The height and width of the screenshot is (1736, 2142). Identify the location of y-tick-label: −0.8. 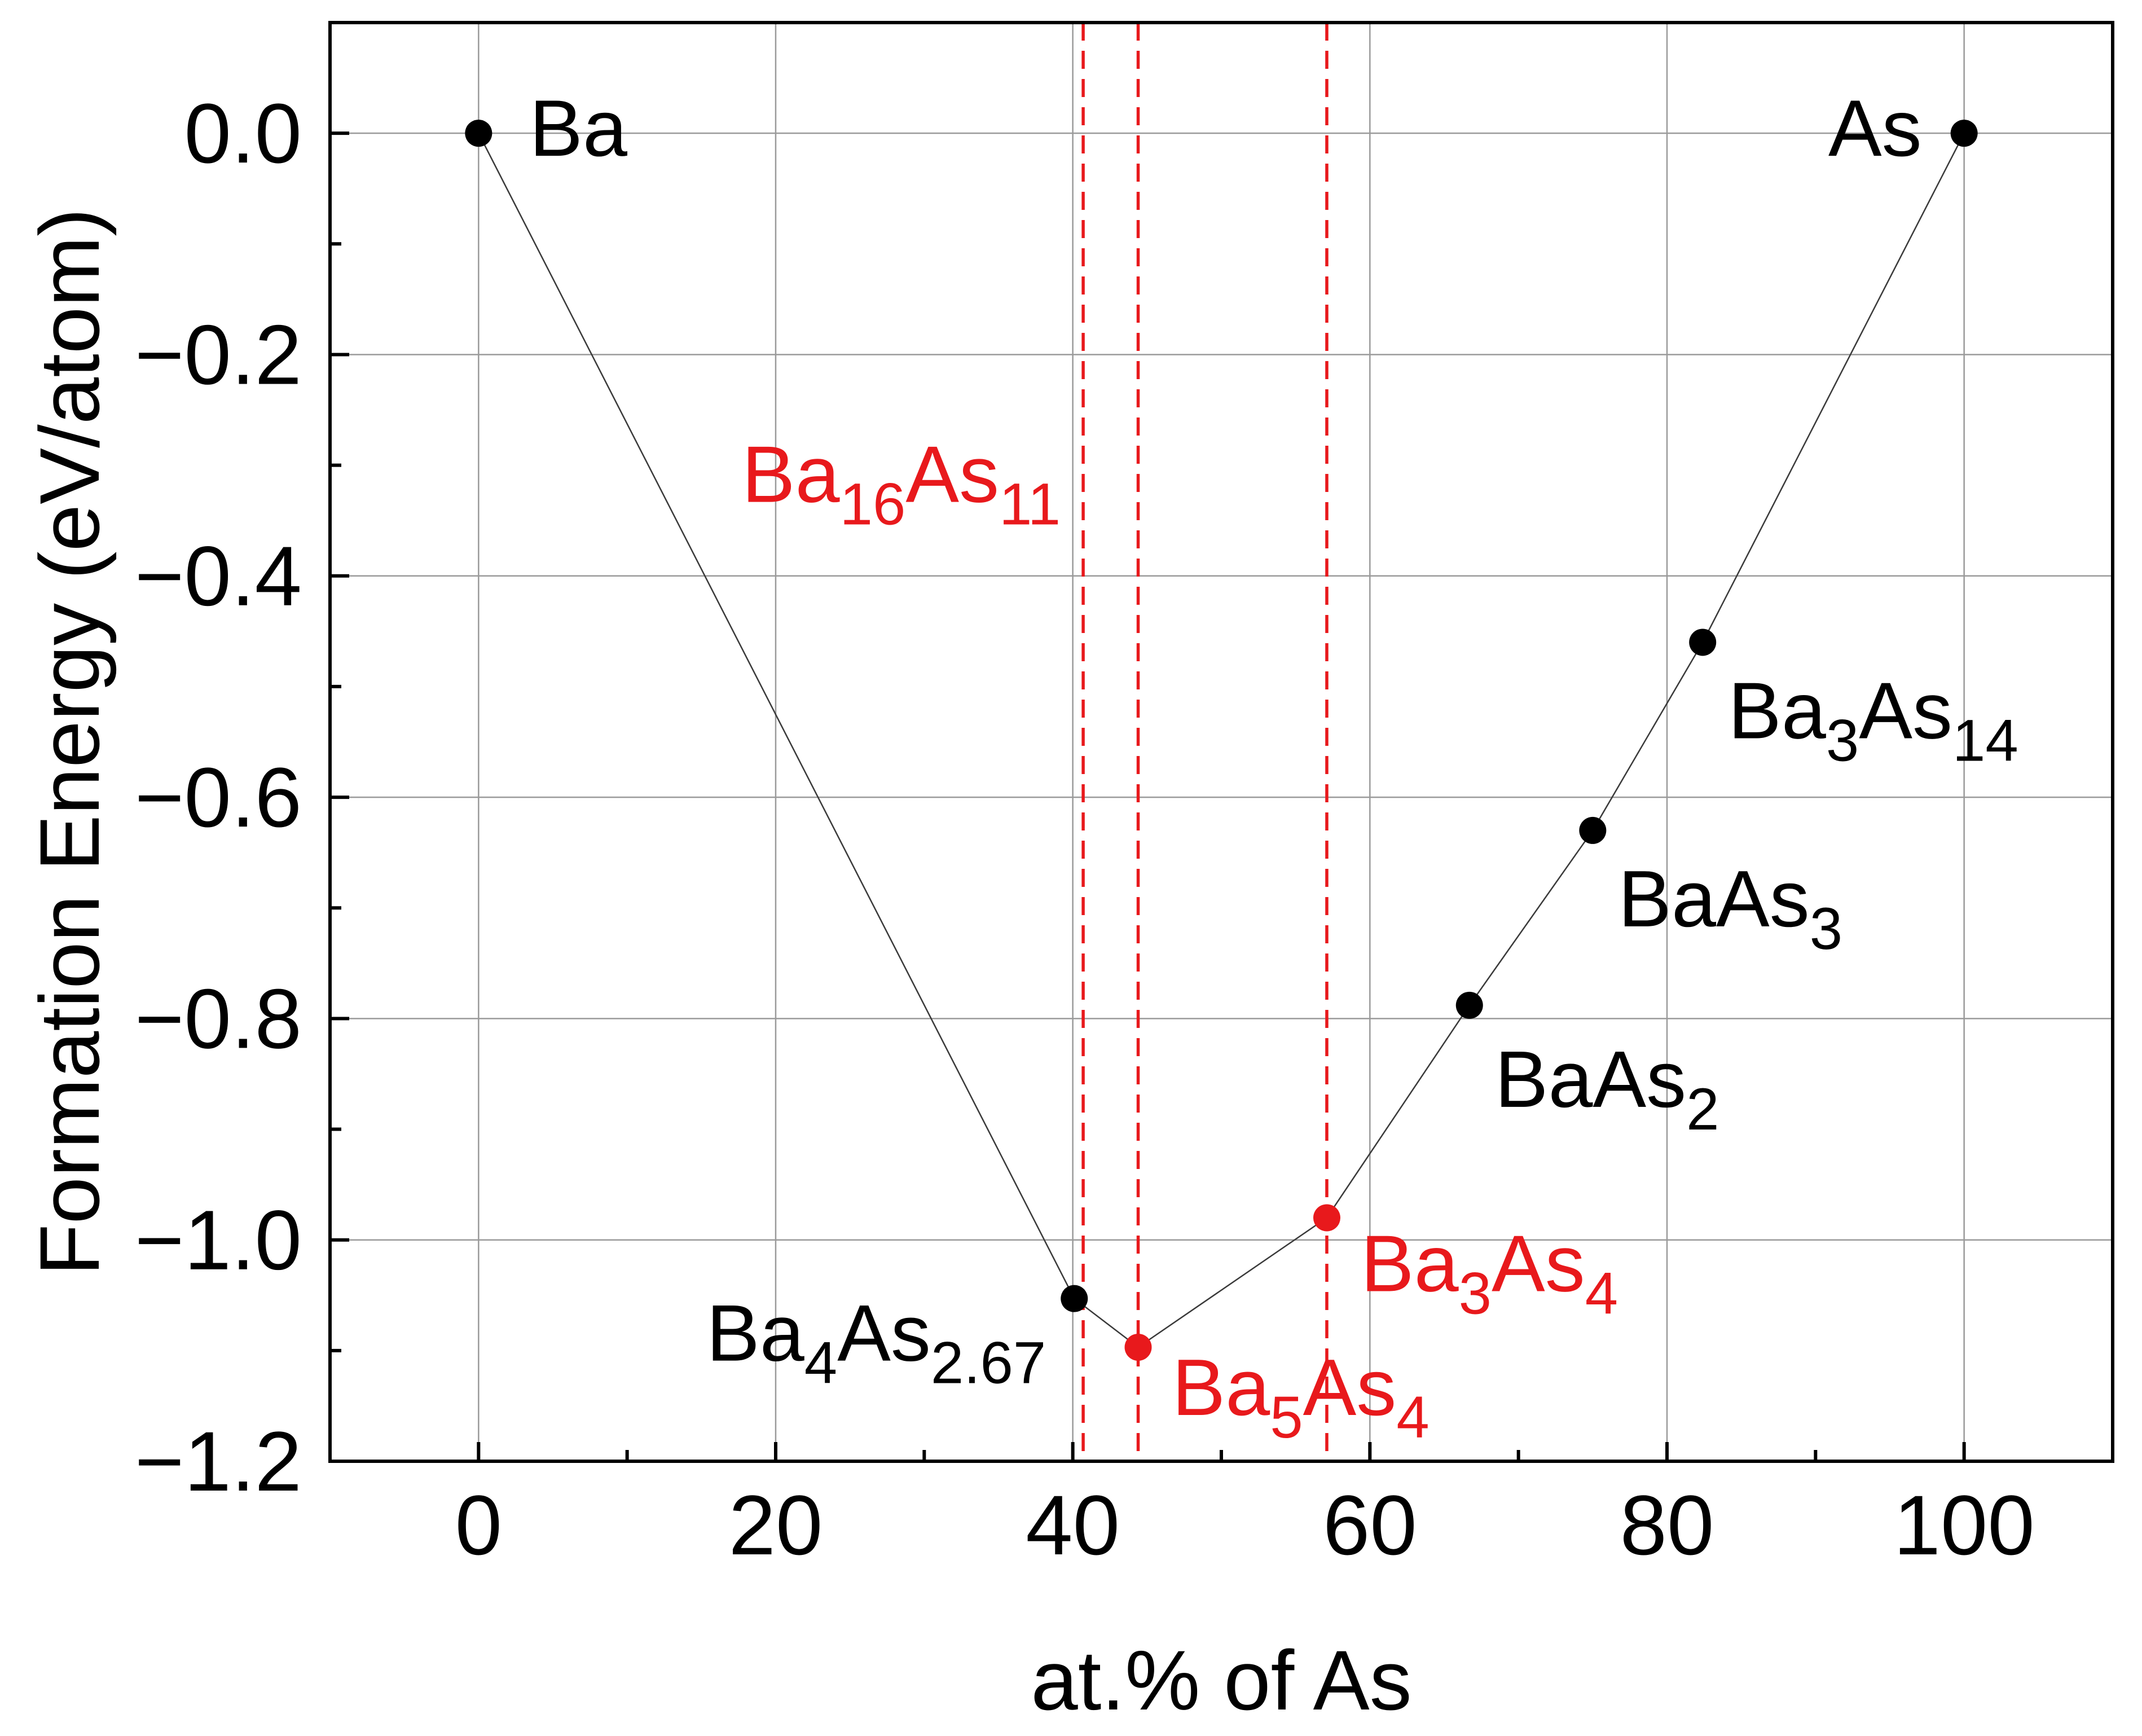
(218, 1019).